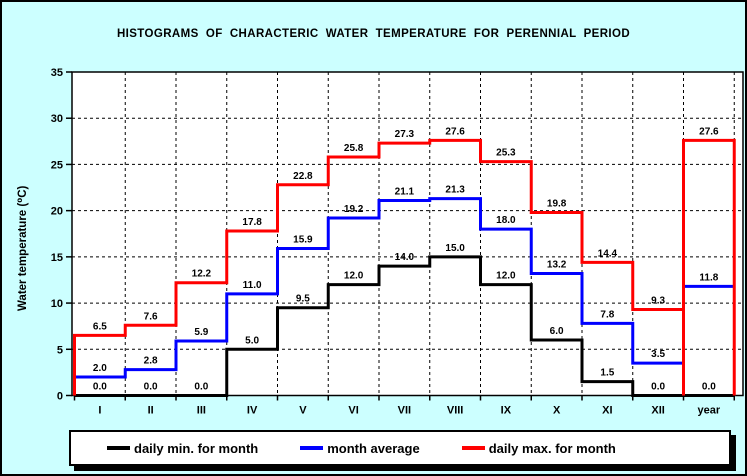 This screenshot has height=476, width=747. I want to click on value-label: 2.8, so click(151, 361).